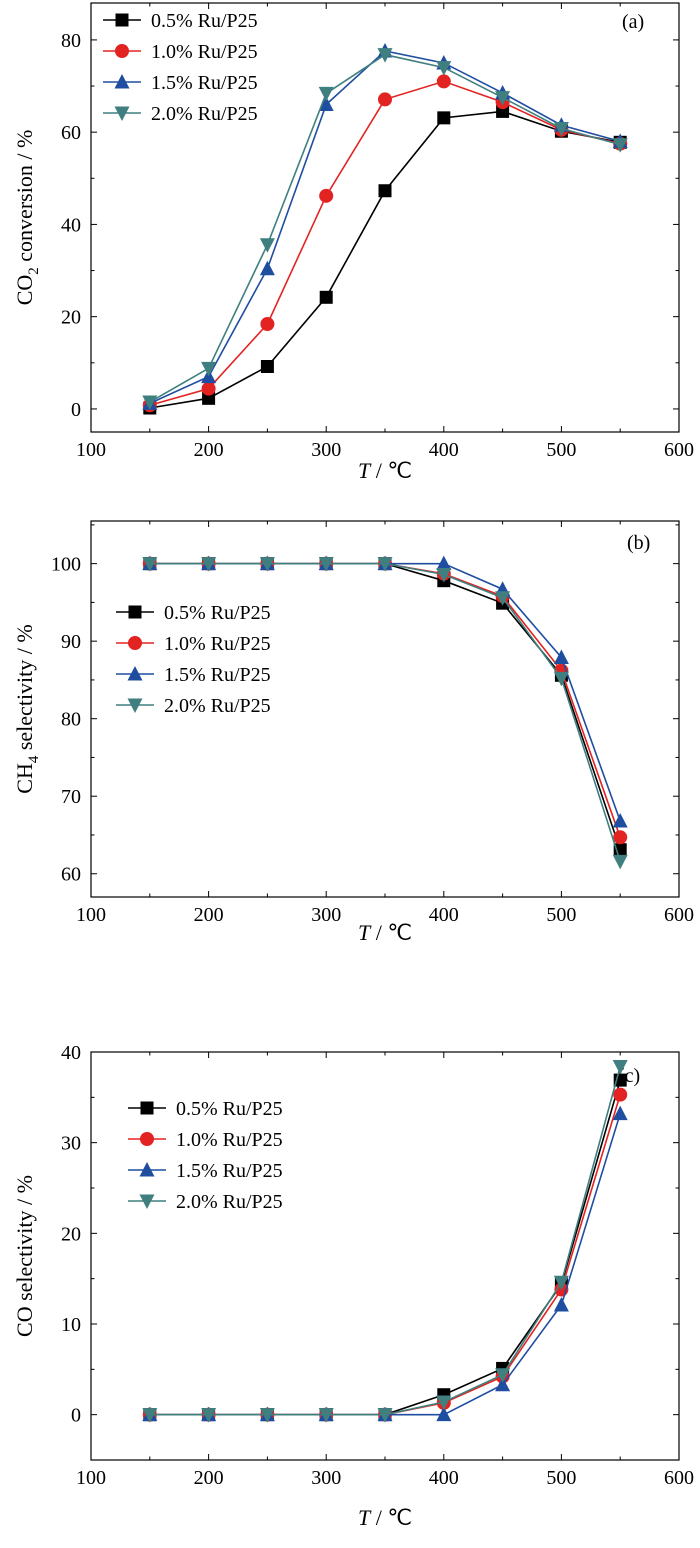 The width and height of the screenshot is (700, 1548). Describe the element at coordinates (444, 450) in the screenshot. I see `x-tick-label: 400` at that location.